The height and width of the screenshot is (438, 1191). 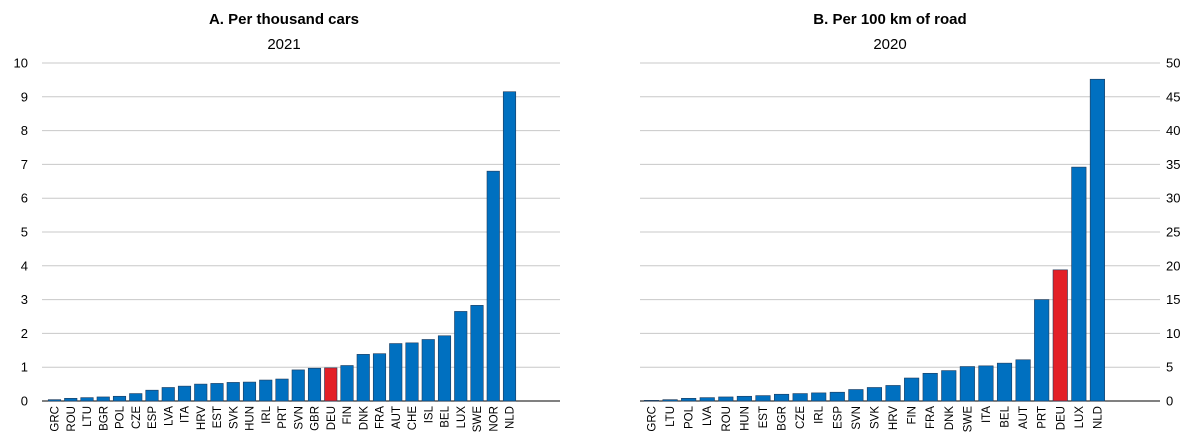 I want to click on panel-a-title: A. Per thousand cars, so click(x=284, y=19).